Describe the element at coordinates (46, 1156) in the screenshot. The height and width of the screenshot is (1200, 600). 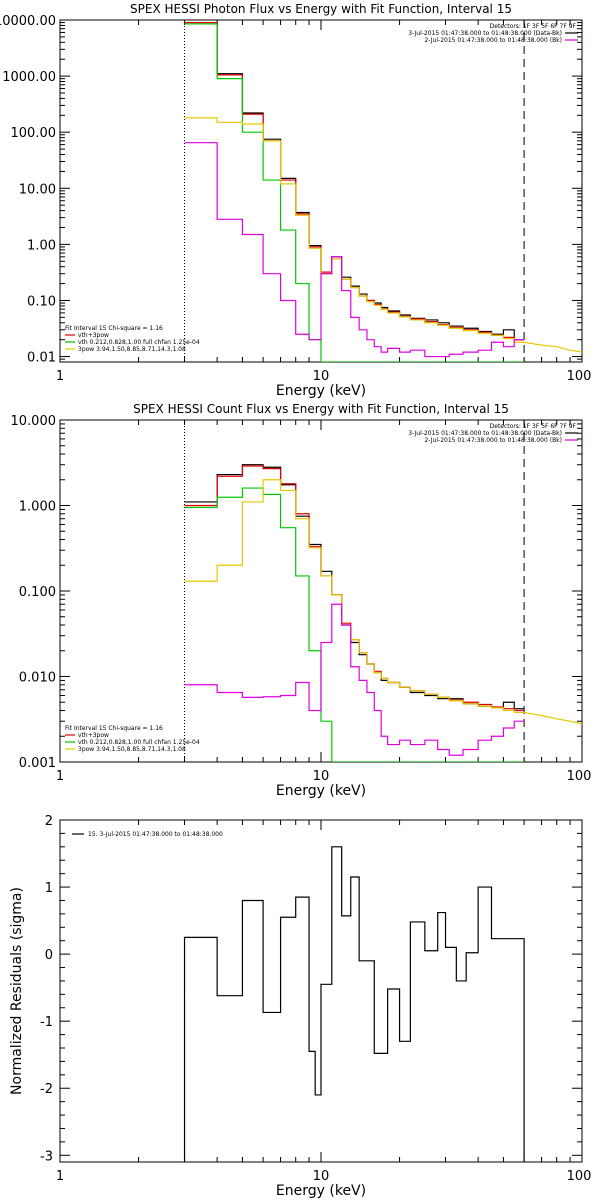
I see `y-tick-label: -3` at that location.